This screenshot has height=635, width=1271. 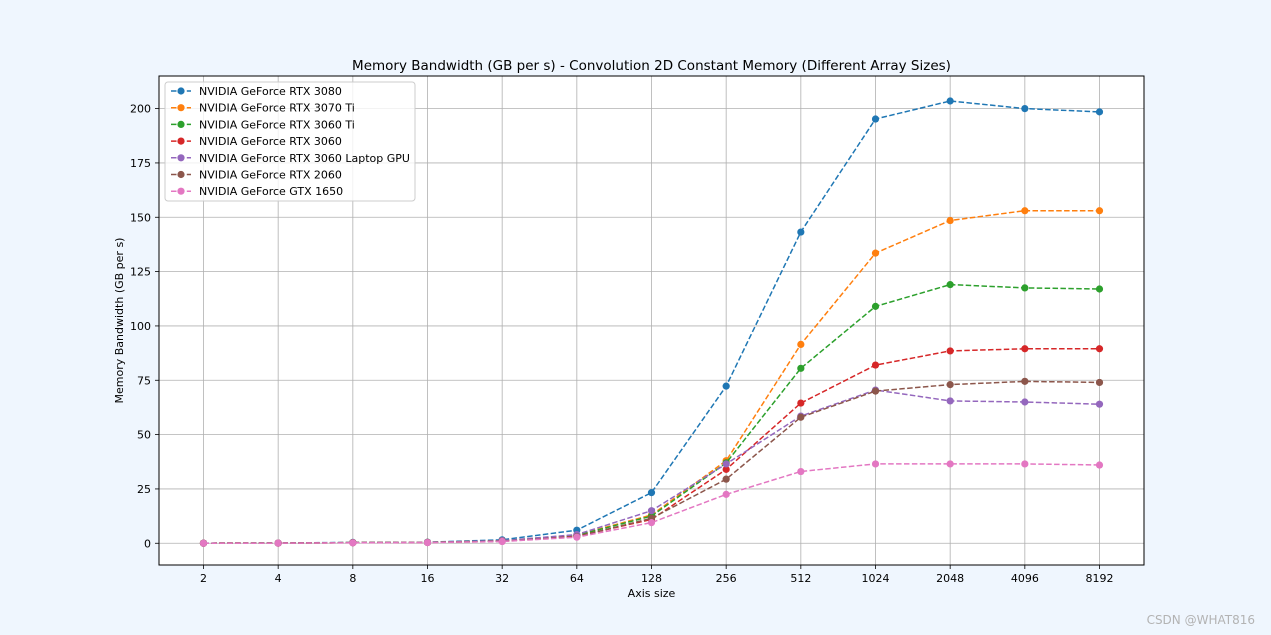 I want to click on legend-item: NVIDIA GeForce RTX 3060, so click(x=256, y=141).